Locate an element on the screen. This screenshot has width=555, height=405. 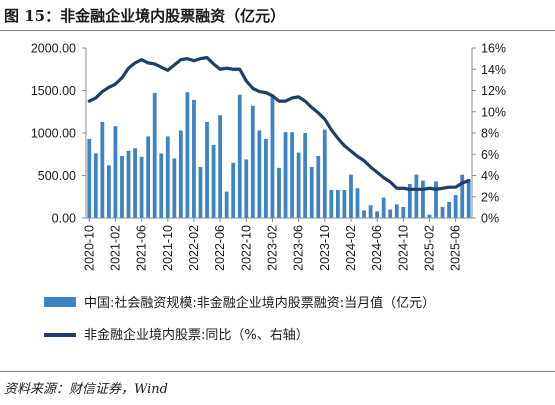
legend-swatch-bar is located at coordinates (60, 302).